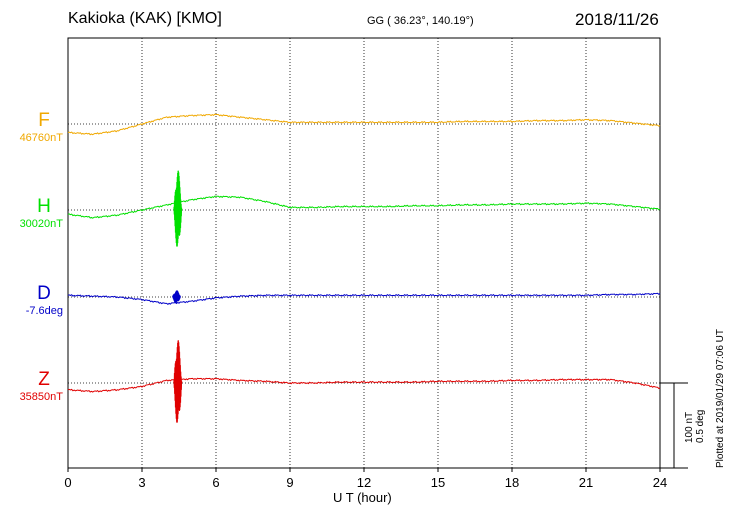 This screenshot has width=730, height=520. What do you see at coordinates (176, 297) in the screenshot?
I see `spike-burst-D` at bounding box center [176, 297].